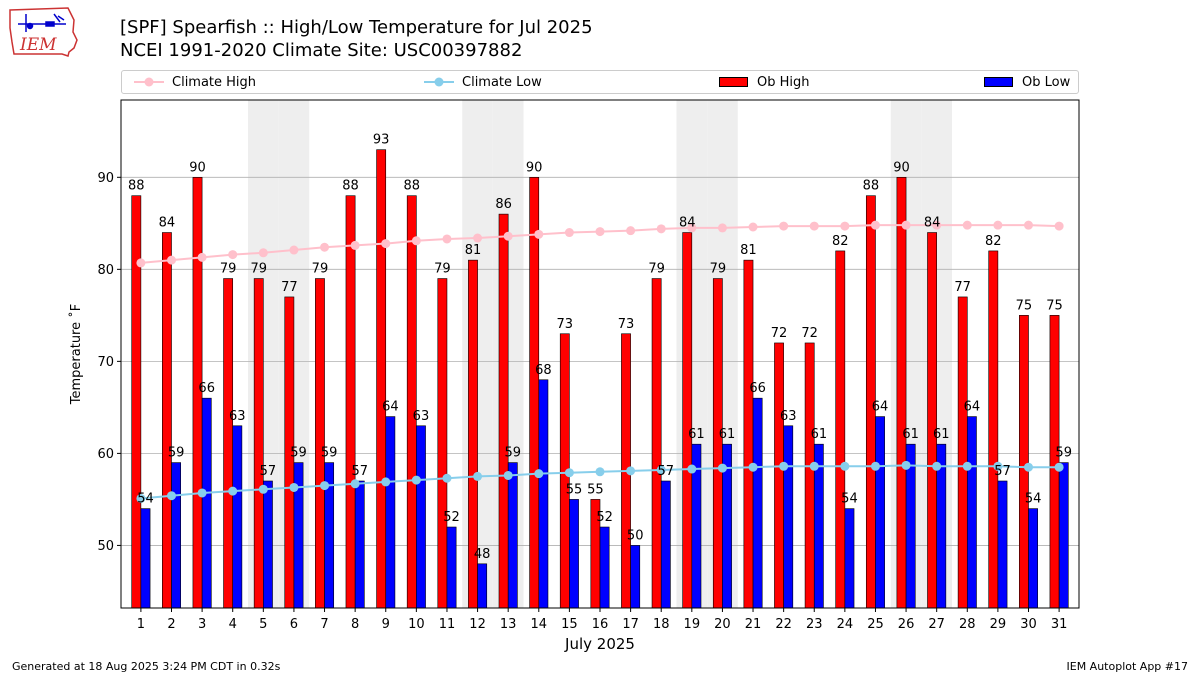  I want to click on ob-low-value-label-day-19: 61, so click(696, 434).